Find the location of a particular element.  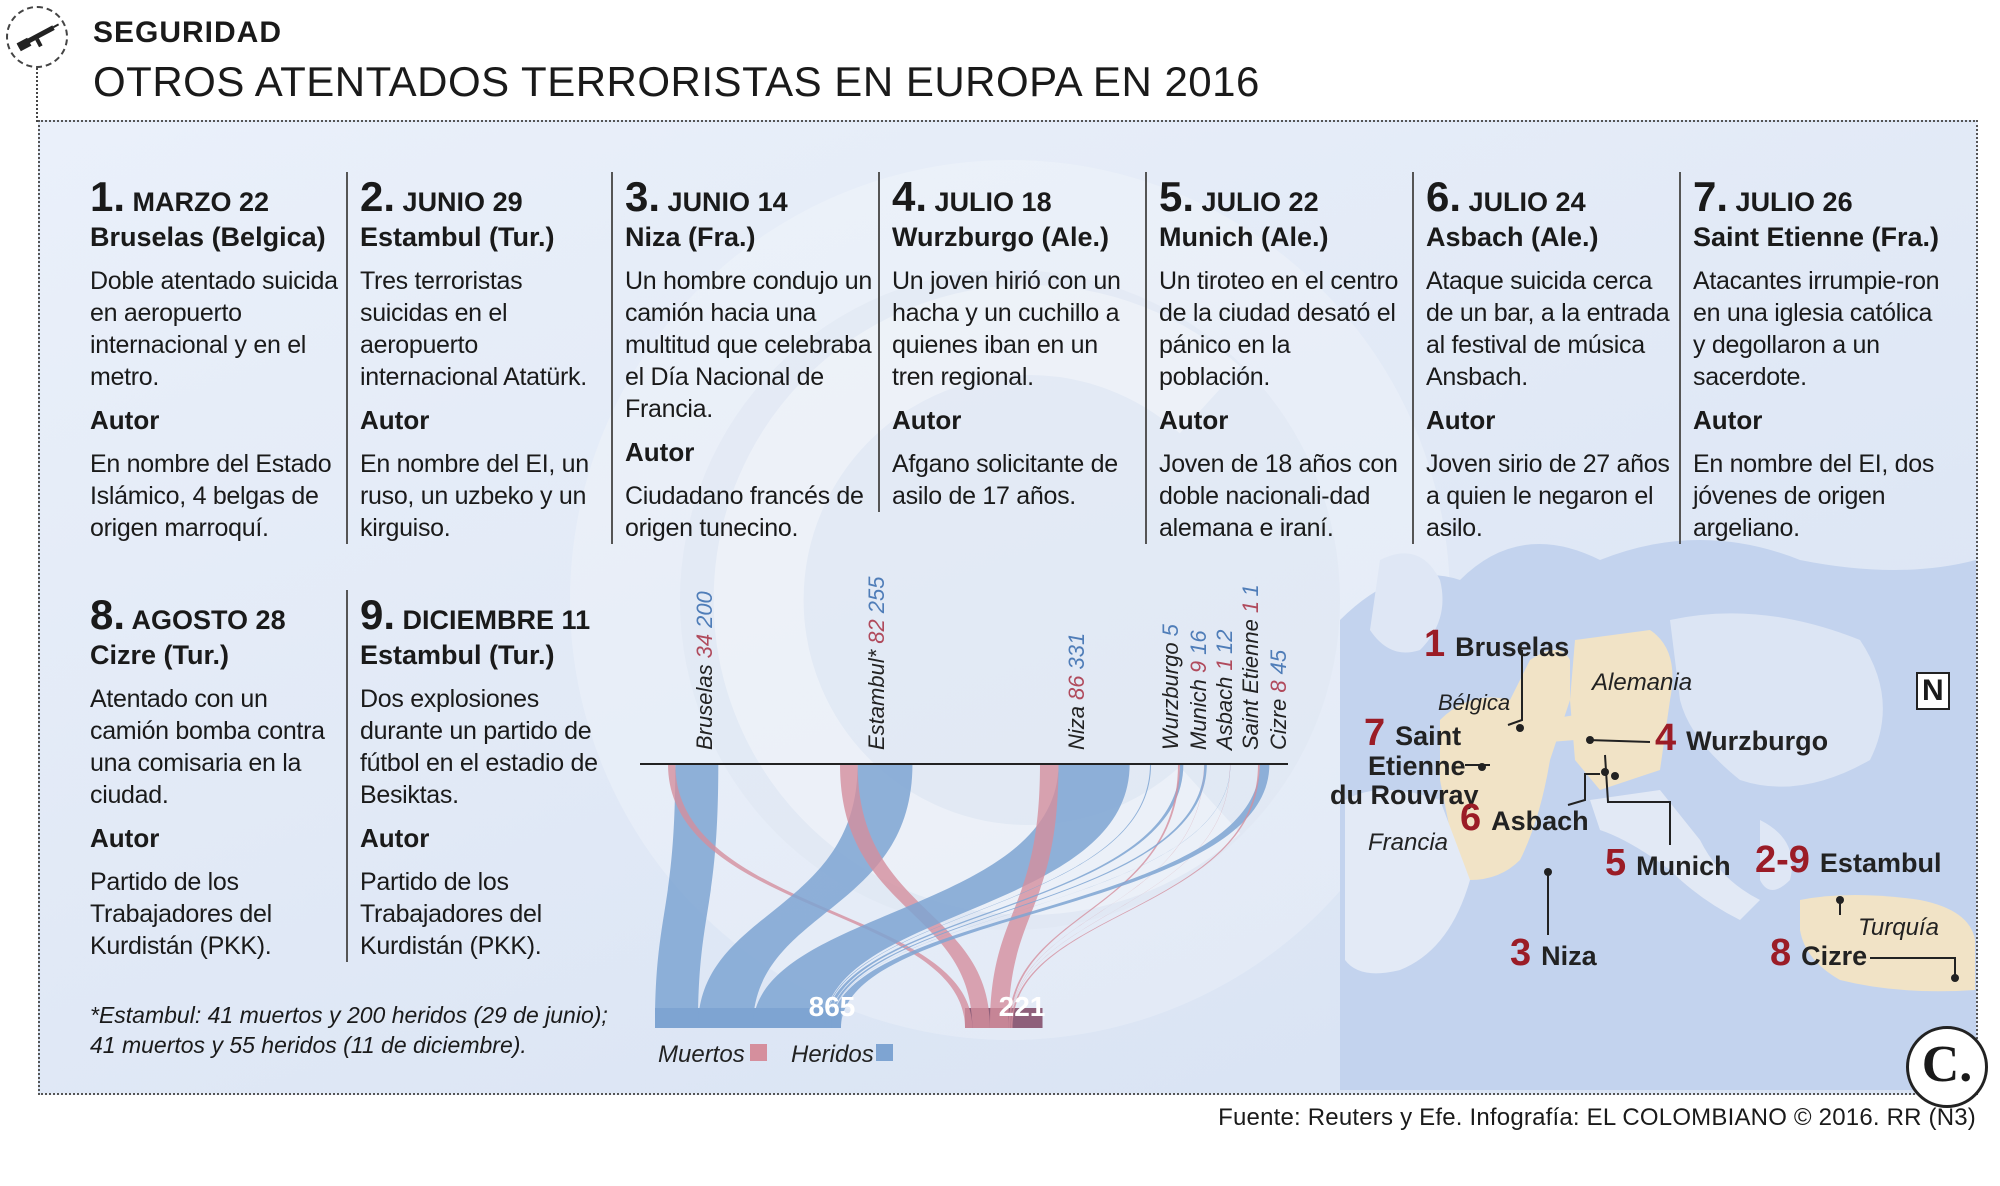

map-geography is located at coordinates (1658, 815).